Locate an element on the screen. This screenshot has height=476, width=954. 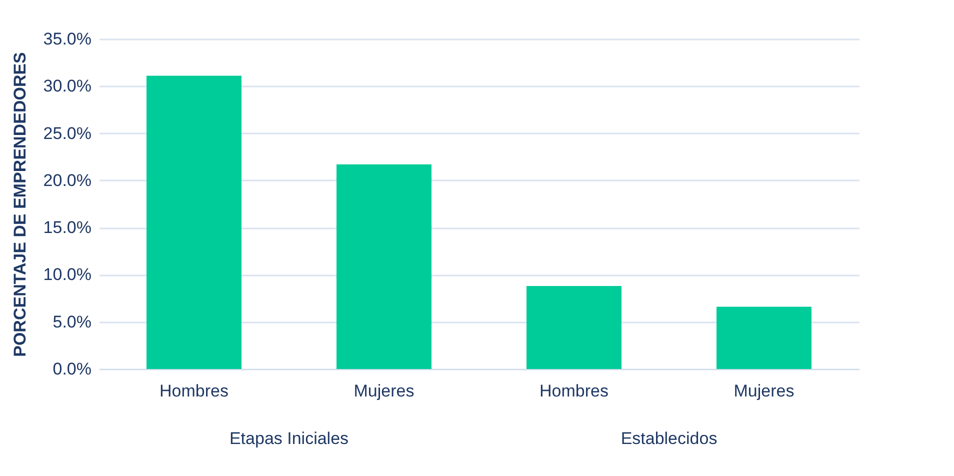
y-tick-label: 5.0% is located at coordinates (72, 322).